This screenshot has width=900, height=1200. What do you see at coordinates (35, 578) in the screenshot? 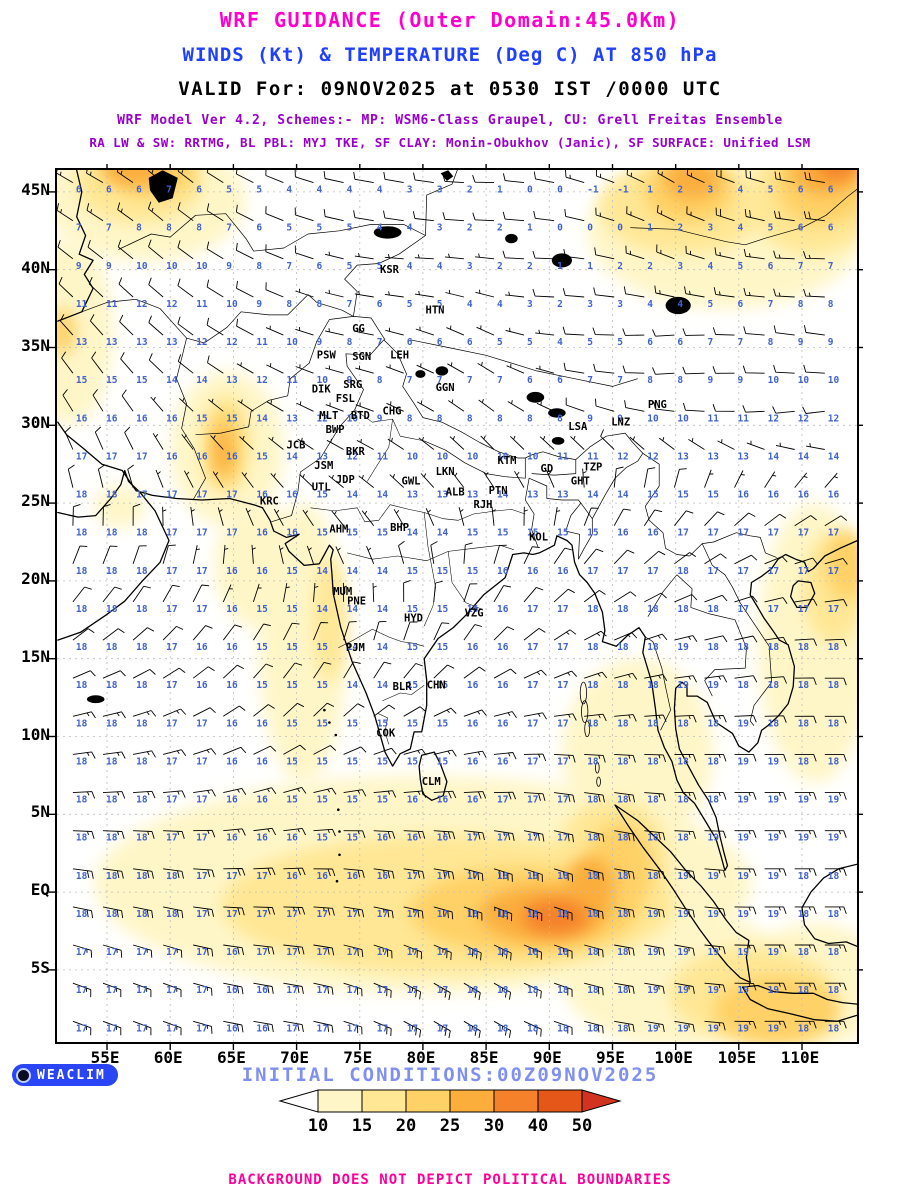
I see `lat-label: 20N` at bounding box center [35, 578].